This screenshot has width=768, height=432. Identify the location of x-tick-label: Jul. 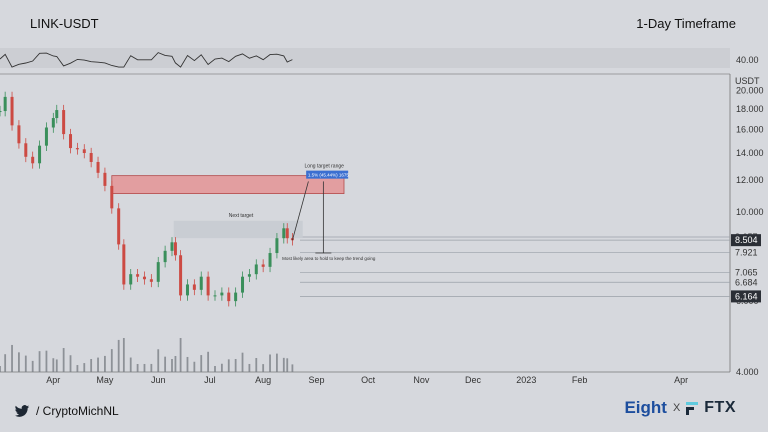
(210, 380).